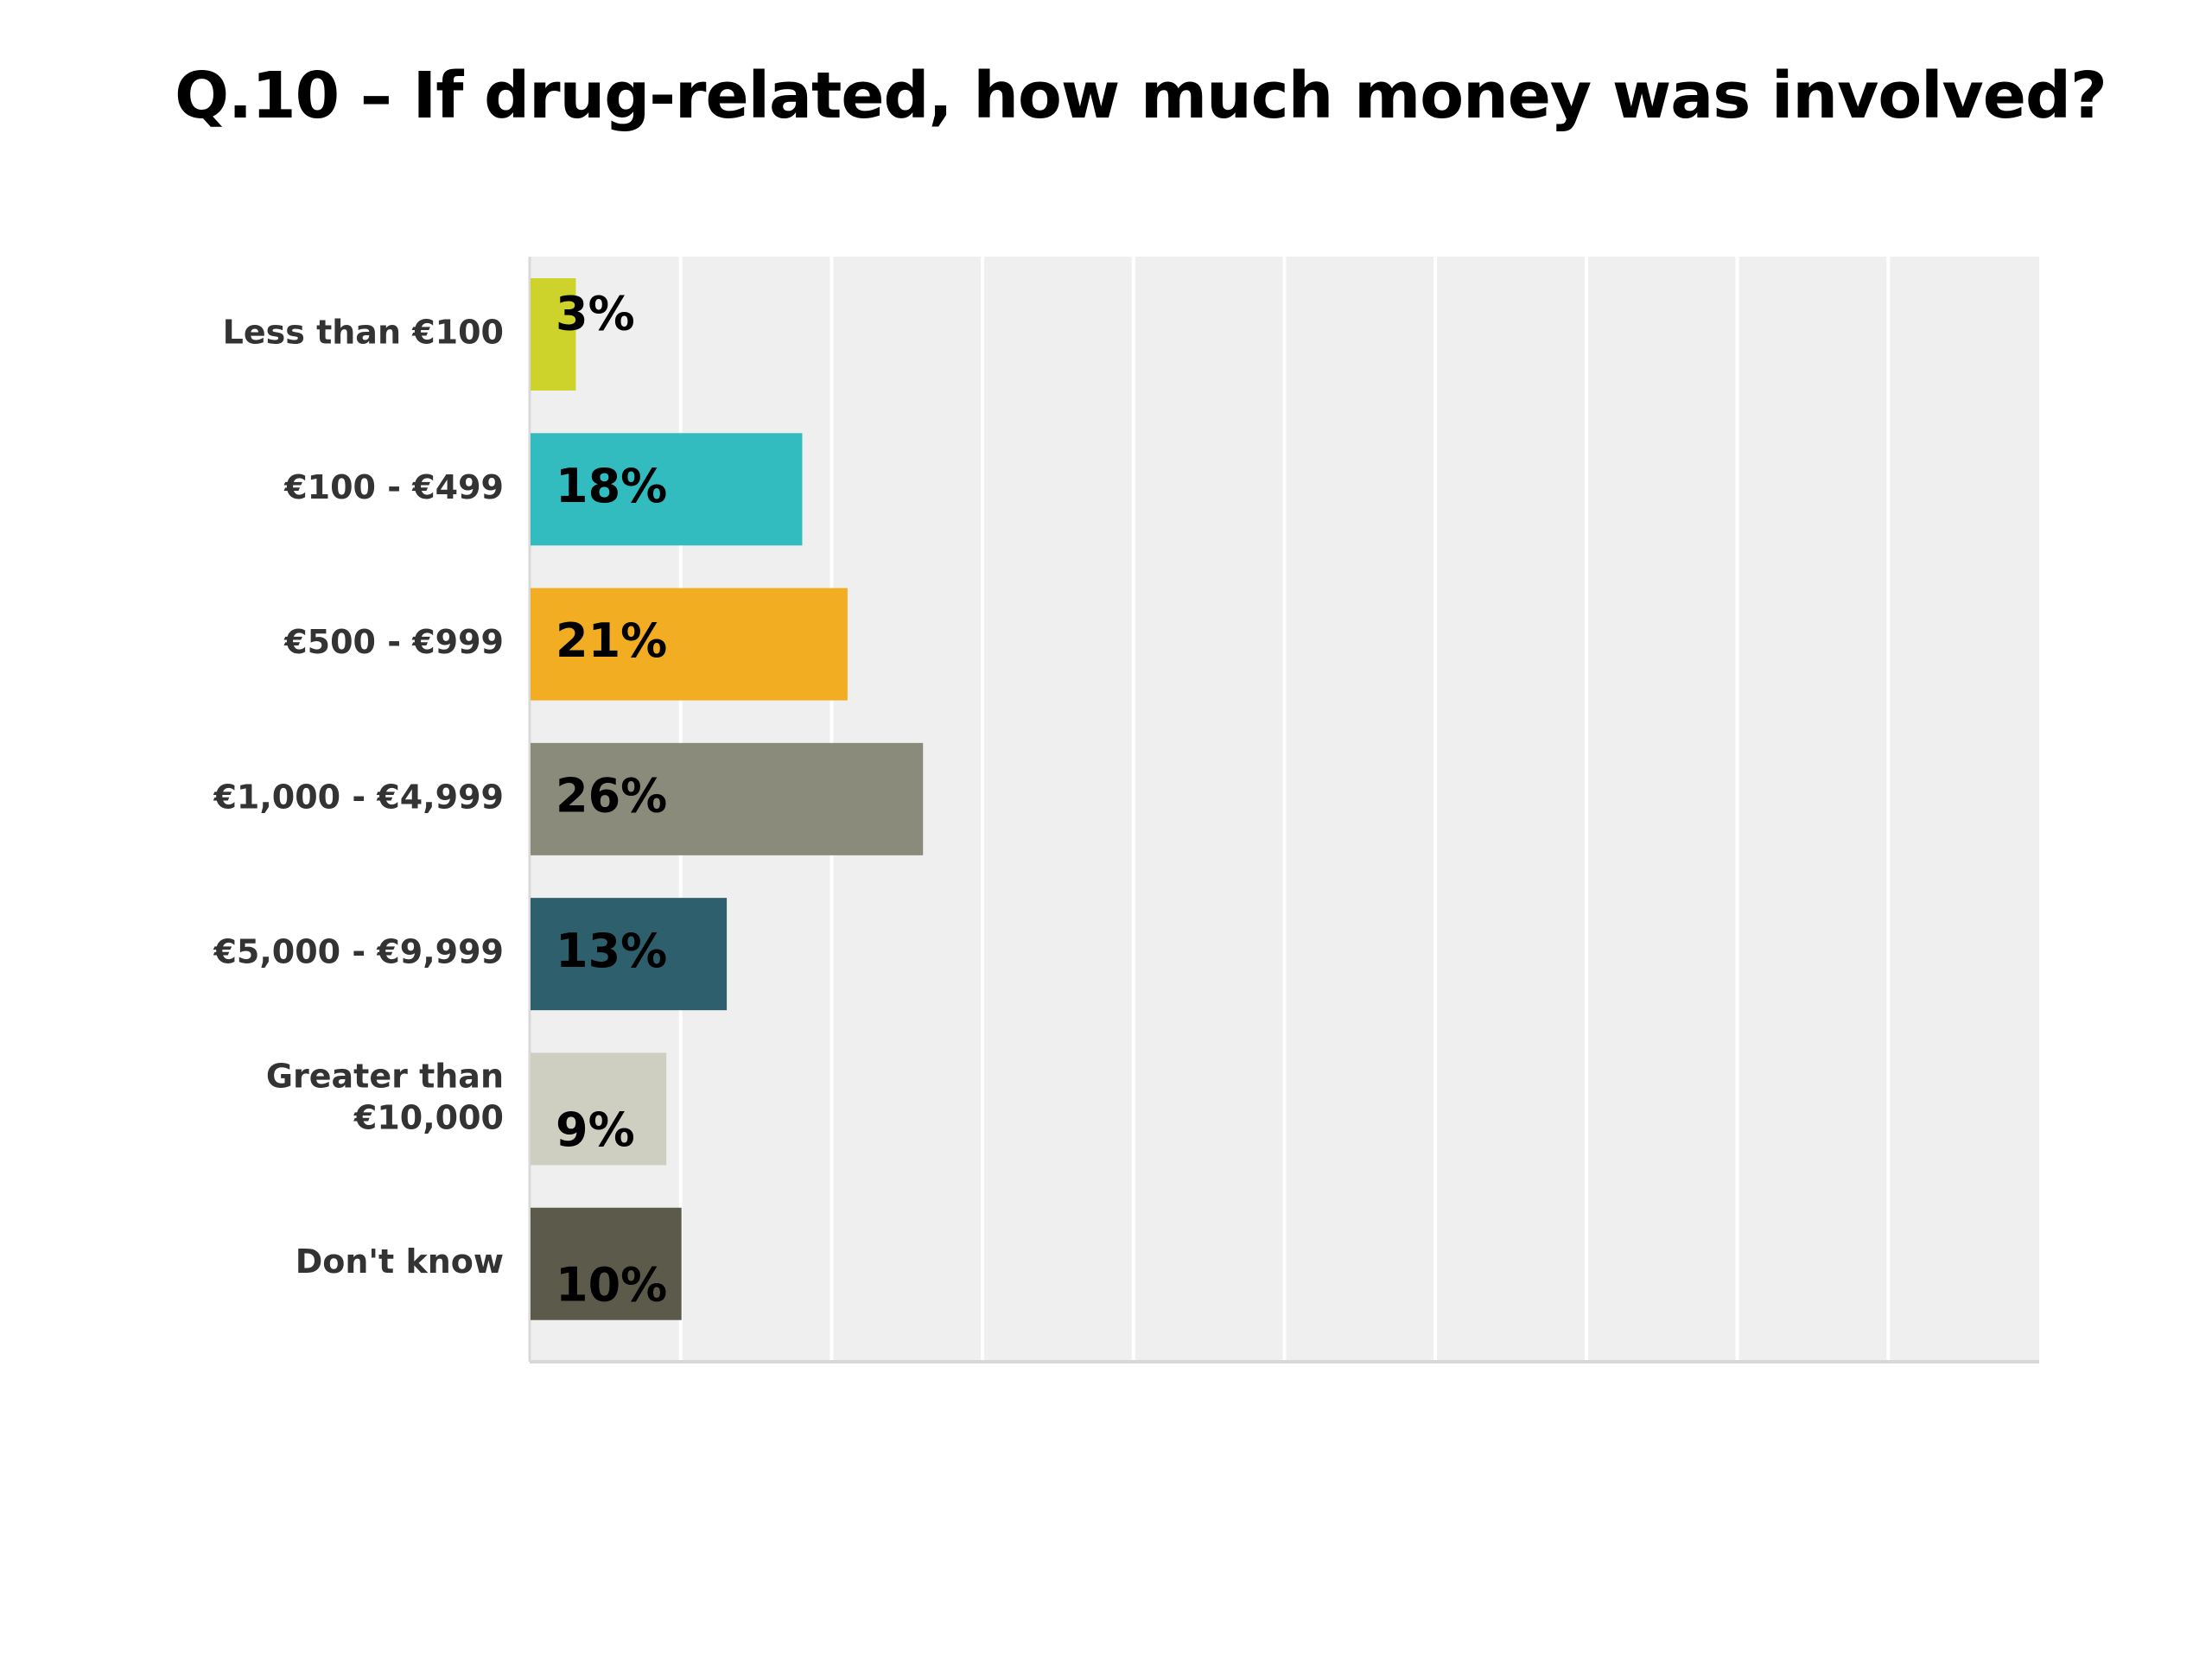 The image size is (2212, 1659). What do you see at coordinates (611, 1284) in the screenshot?
I see `value-label: 10%` at bounding box center [611, 1284].